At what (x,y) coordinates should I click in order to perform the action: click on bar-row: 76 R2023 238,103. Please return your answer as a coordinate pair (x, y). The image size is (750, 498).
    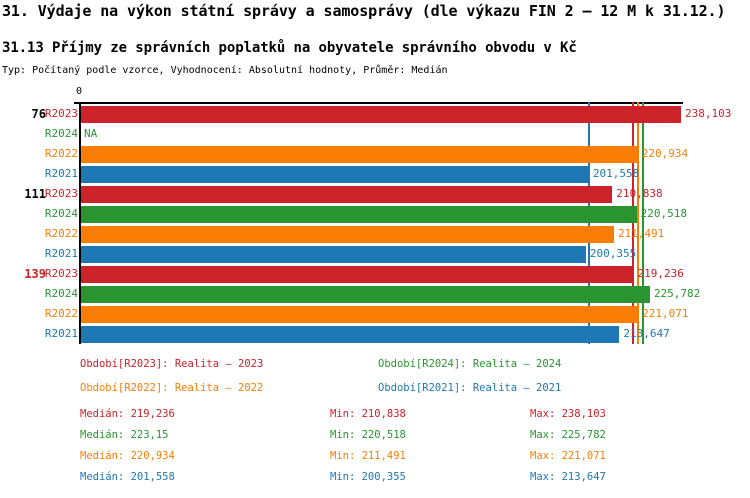
    Looking at the image, I should click on (375, 114).